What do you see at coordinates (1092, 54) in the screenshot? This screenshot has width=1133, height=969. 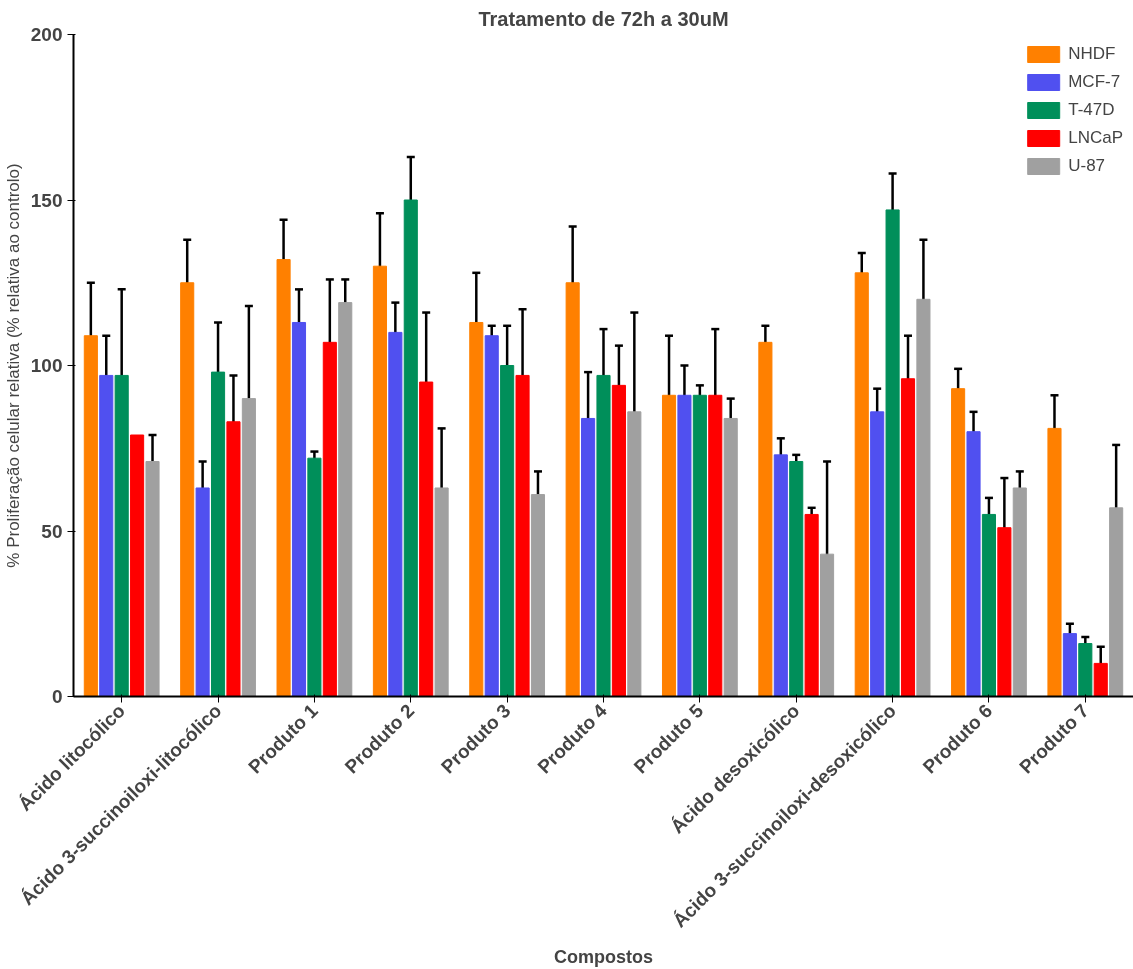 I see `legend-label: NHDF` at bounding box center [1092, 54].